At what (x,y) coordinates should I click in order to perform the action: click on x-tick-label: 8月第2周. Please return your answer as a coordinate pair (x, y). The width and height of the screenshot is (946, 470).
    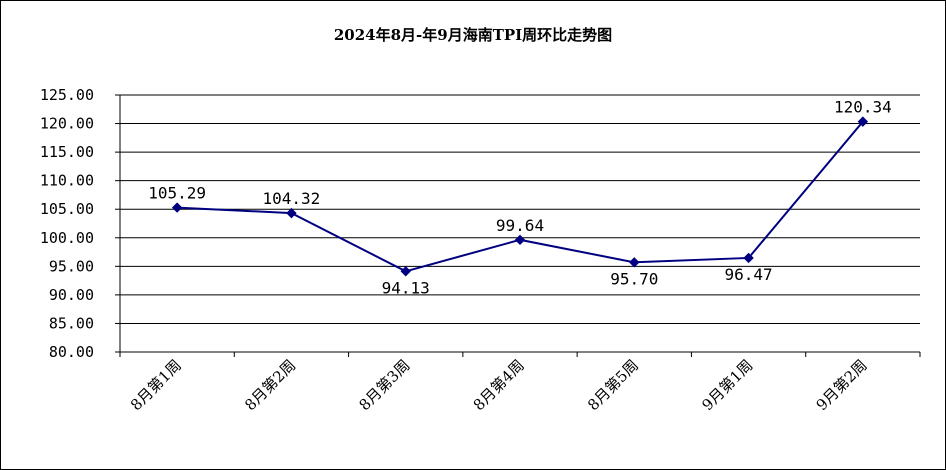
    Looking at the image, I should click on (270, 385).